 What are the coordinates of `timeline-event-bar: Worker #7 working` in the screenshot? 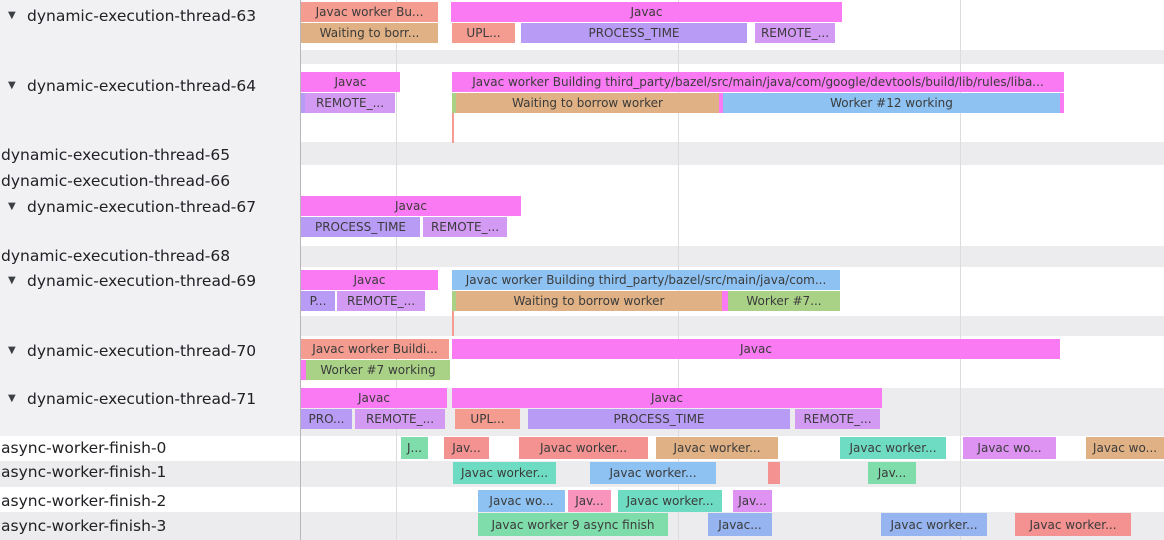 It's located at (378, 370).